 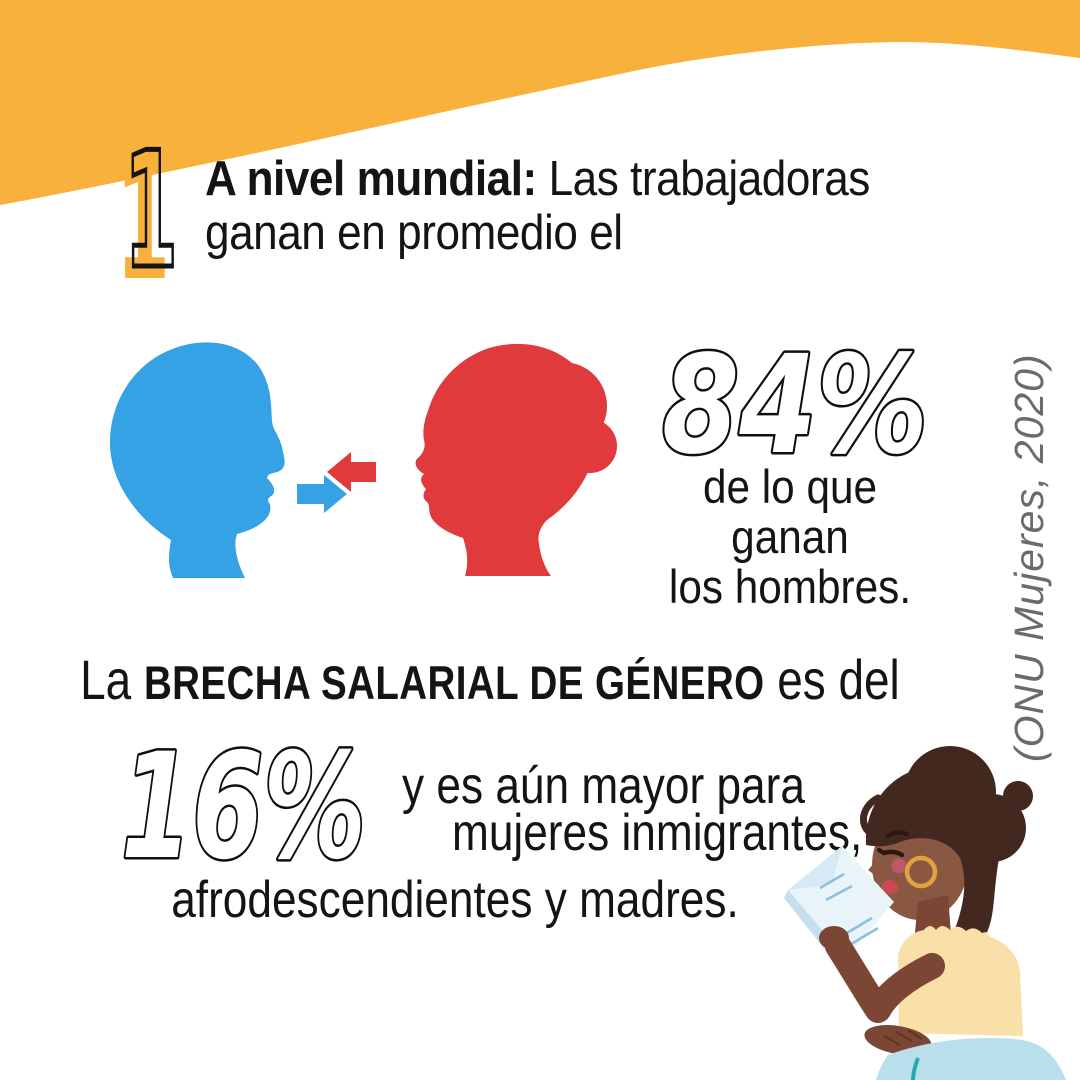 What do you see at coordinates (455, 900) in the screenshot?
I see `stat-16-caption-line-3: afrodescendientes y madres.` at bounding box center [455, 900].